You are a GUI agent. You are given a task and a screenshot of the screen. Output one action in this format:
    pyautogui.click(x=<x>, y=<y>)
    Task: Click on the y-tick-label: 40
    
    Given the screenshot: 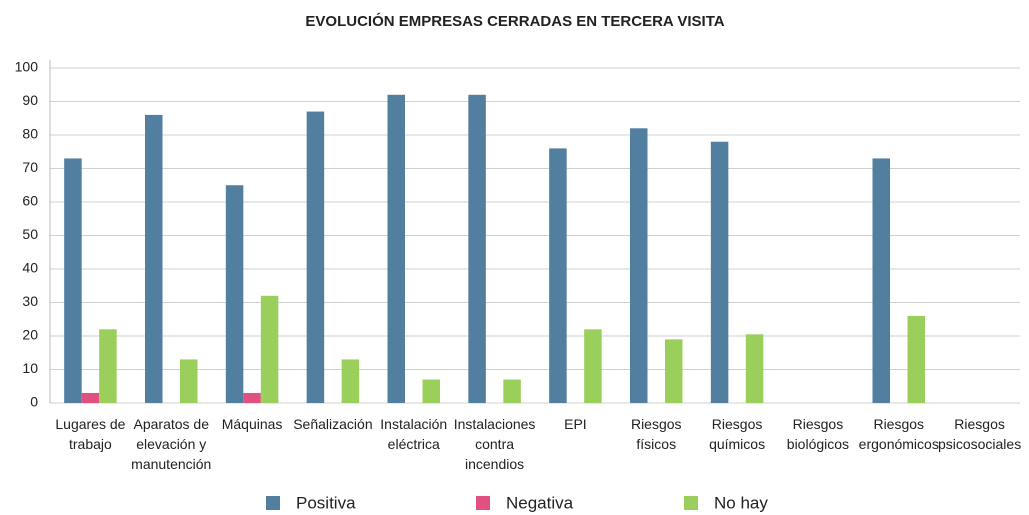 What is the action you would take?
    pyautogui.click(x=30, y=268)
    